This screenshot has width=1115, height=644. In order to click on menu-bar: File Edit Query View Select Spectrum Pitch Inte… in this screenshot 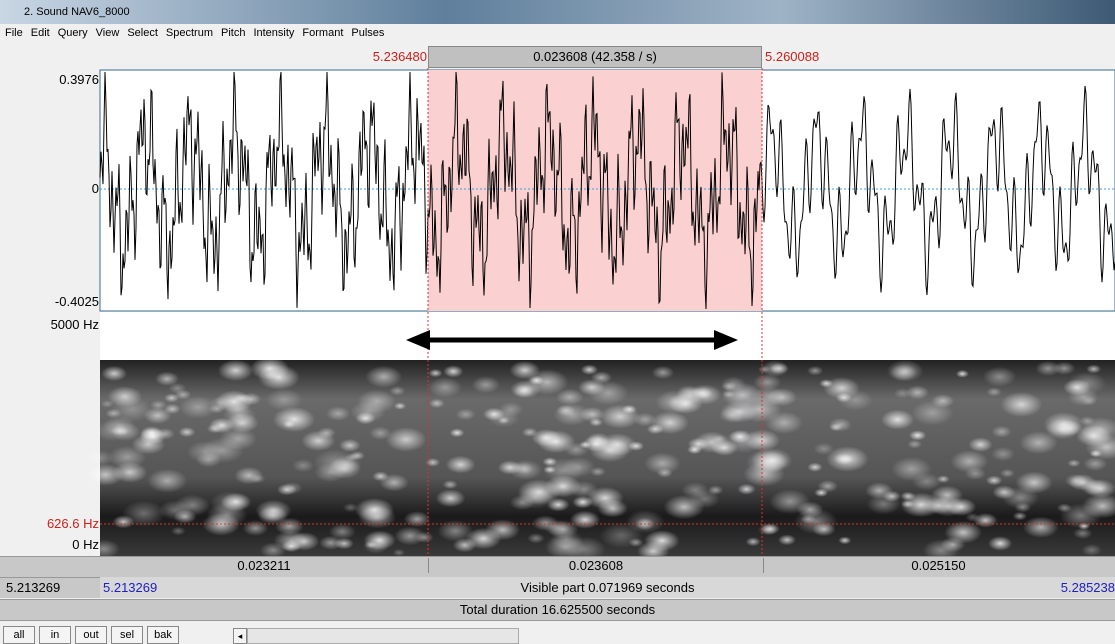, I will do `click(557, 33)`.